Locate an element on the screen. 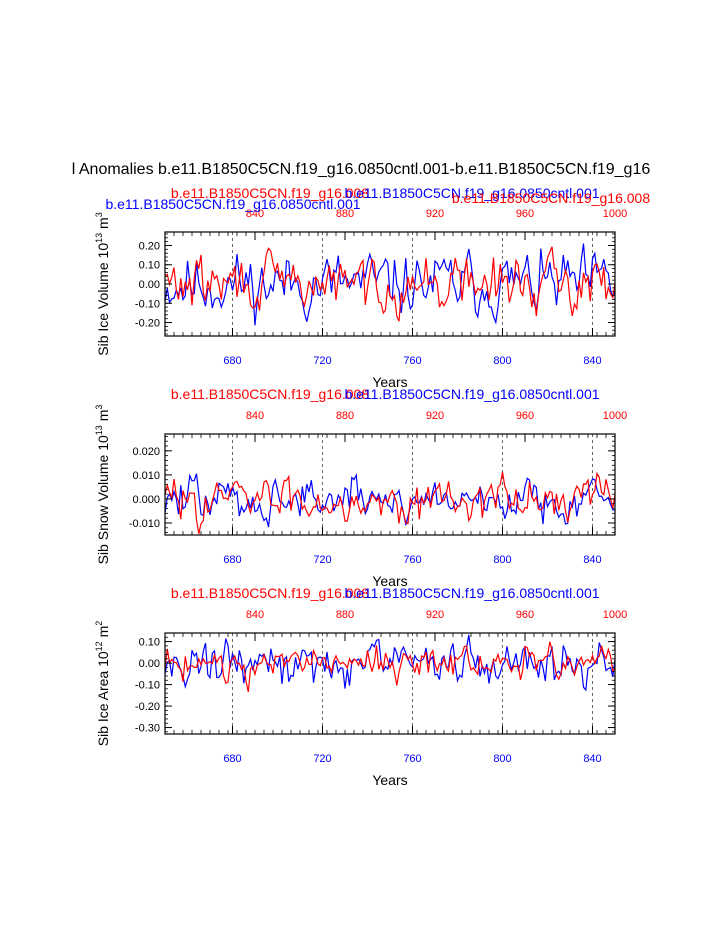 The width and height of the screenshot is (723, 935). y-axis-label: Sib Ice Volume 1013 m3 is located at coordinates (102, 283).